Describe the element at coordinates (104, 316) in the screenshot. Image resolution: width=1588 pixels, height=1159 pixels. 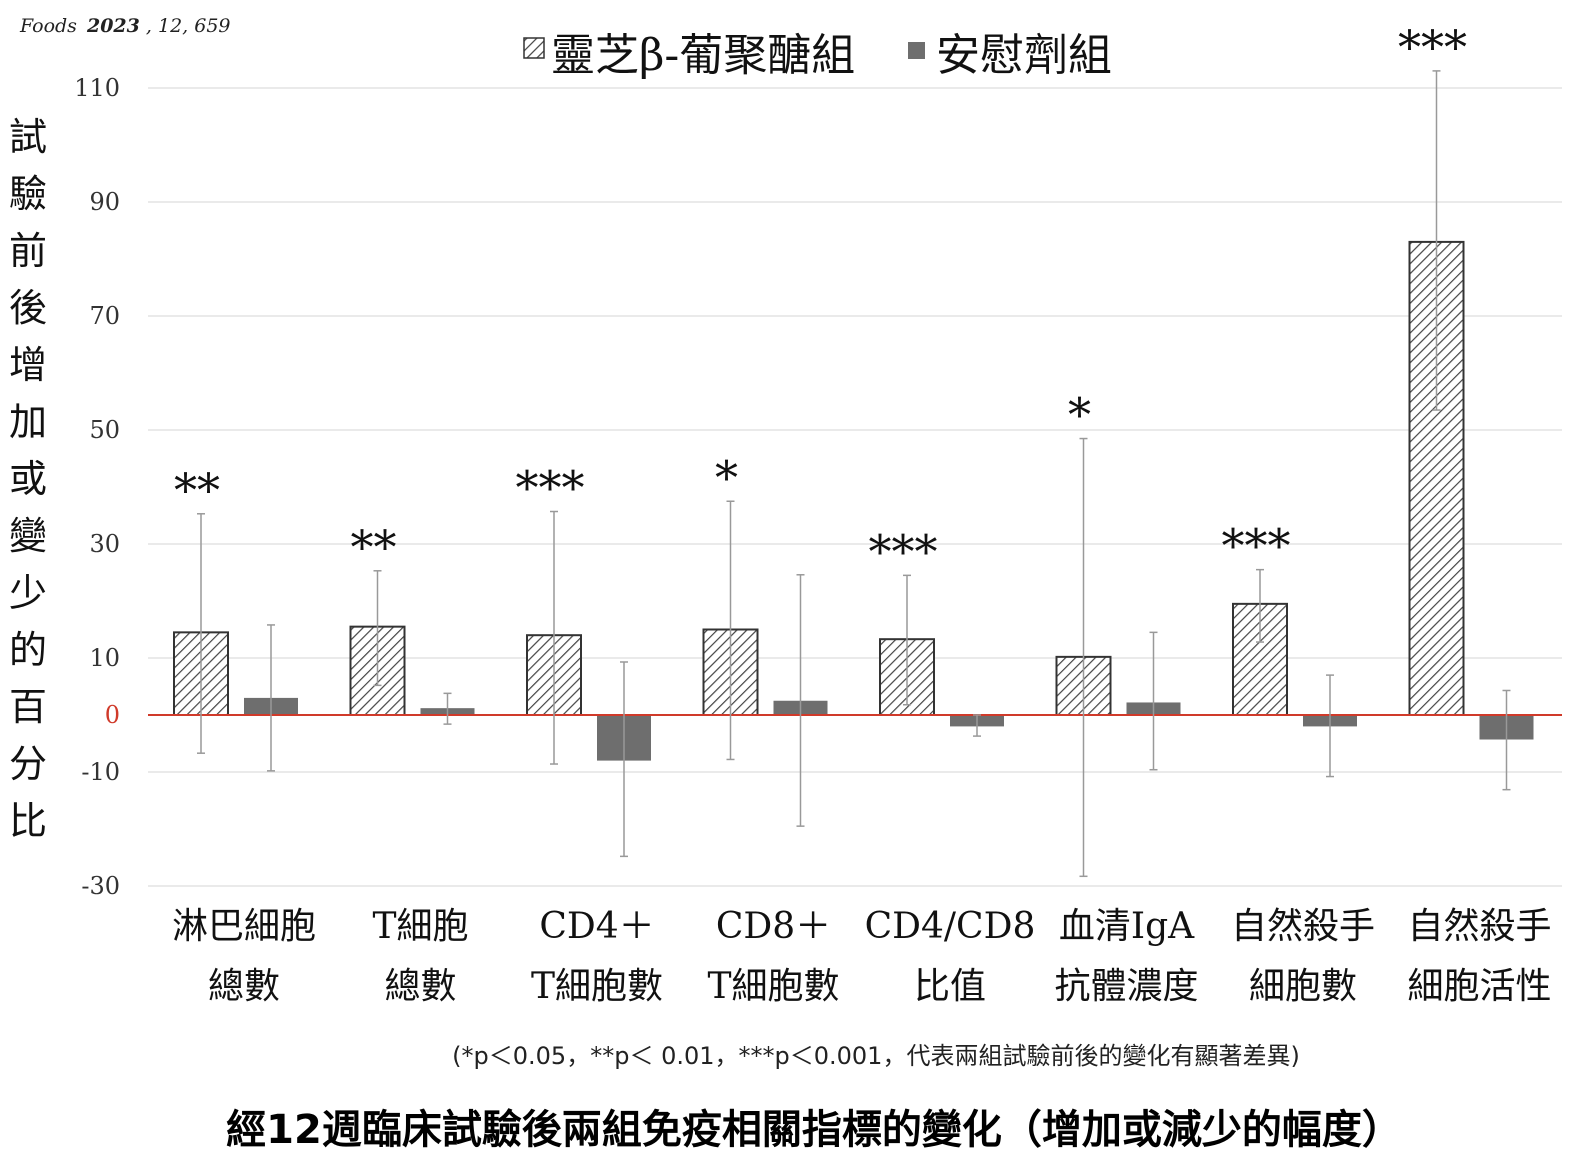
I see `y-tick-label: 70` at that location.